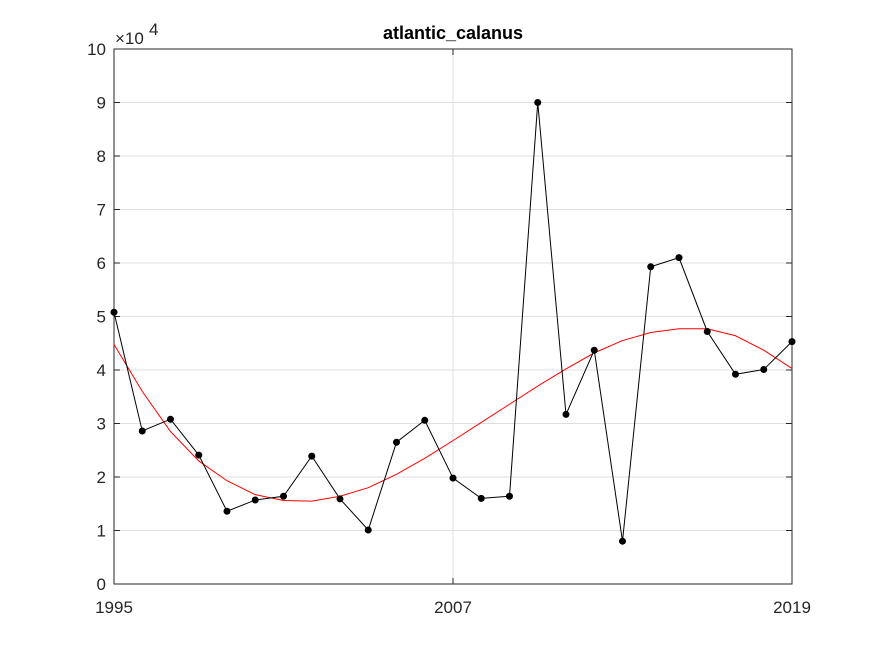 The height and width of the screenshot is (656, 875). What do you see at coordinates (153, 29) in the screenshot?
I see `exponent-power: 4` at bounding box center [153, 29].